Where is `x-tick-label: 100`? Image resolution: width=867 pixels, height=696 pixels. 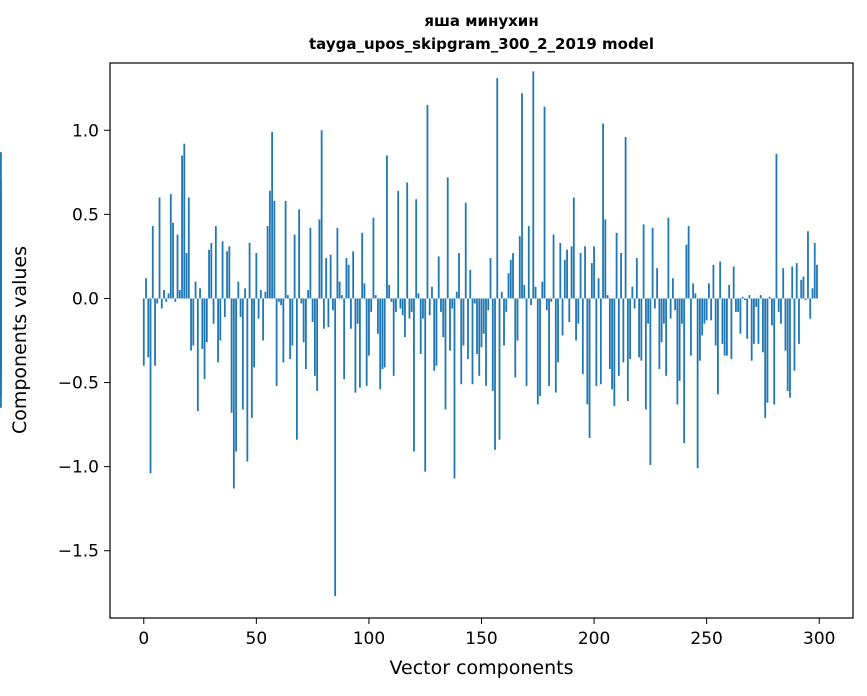
x-tick-label: 100 is located at coordinates (369, 639).